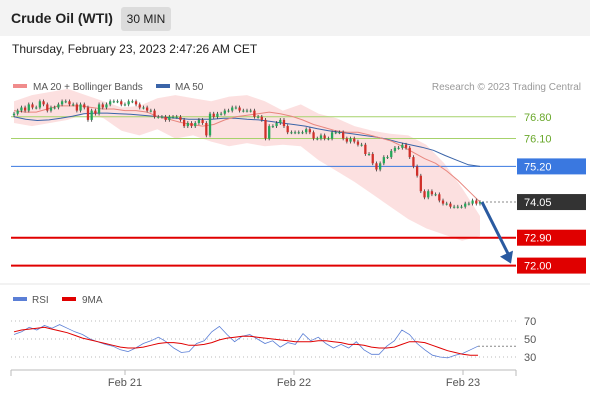 The width and height of the screenshot is (590, 400). Describe the element at coordinates (530, 322) in the screenshot. I see `rsi-tick-label: 70` at that location.